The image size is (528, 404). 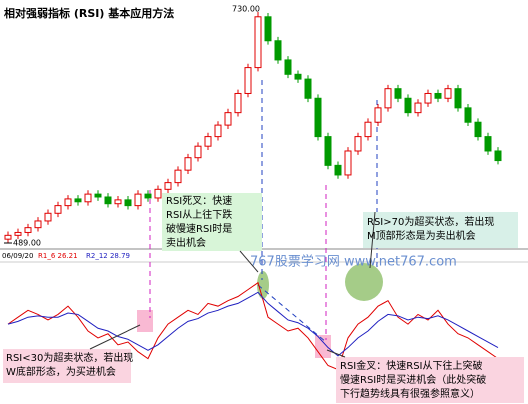 What do you see at coordinates (246, 9) in the screenshot?
I see `max-label: 730.00` at bounding box center [246, 9].